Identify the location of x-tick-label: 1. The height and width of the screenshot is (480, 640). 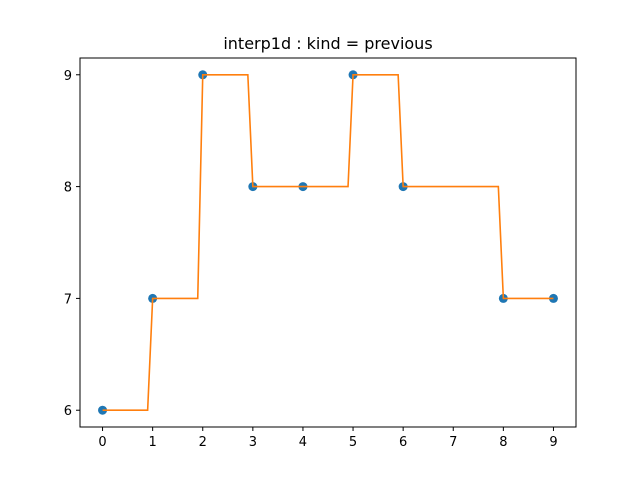
(153, 442).